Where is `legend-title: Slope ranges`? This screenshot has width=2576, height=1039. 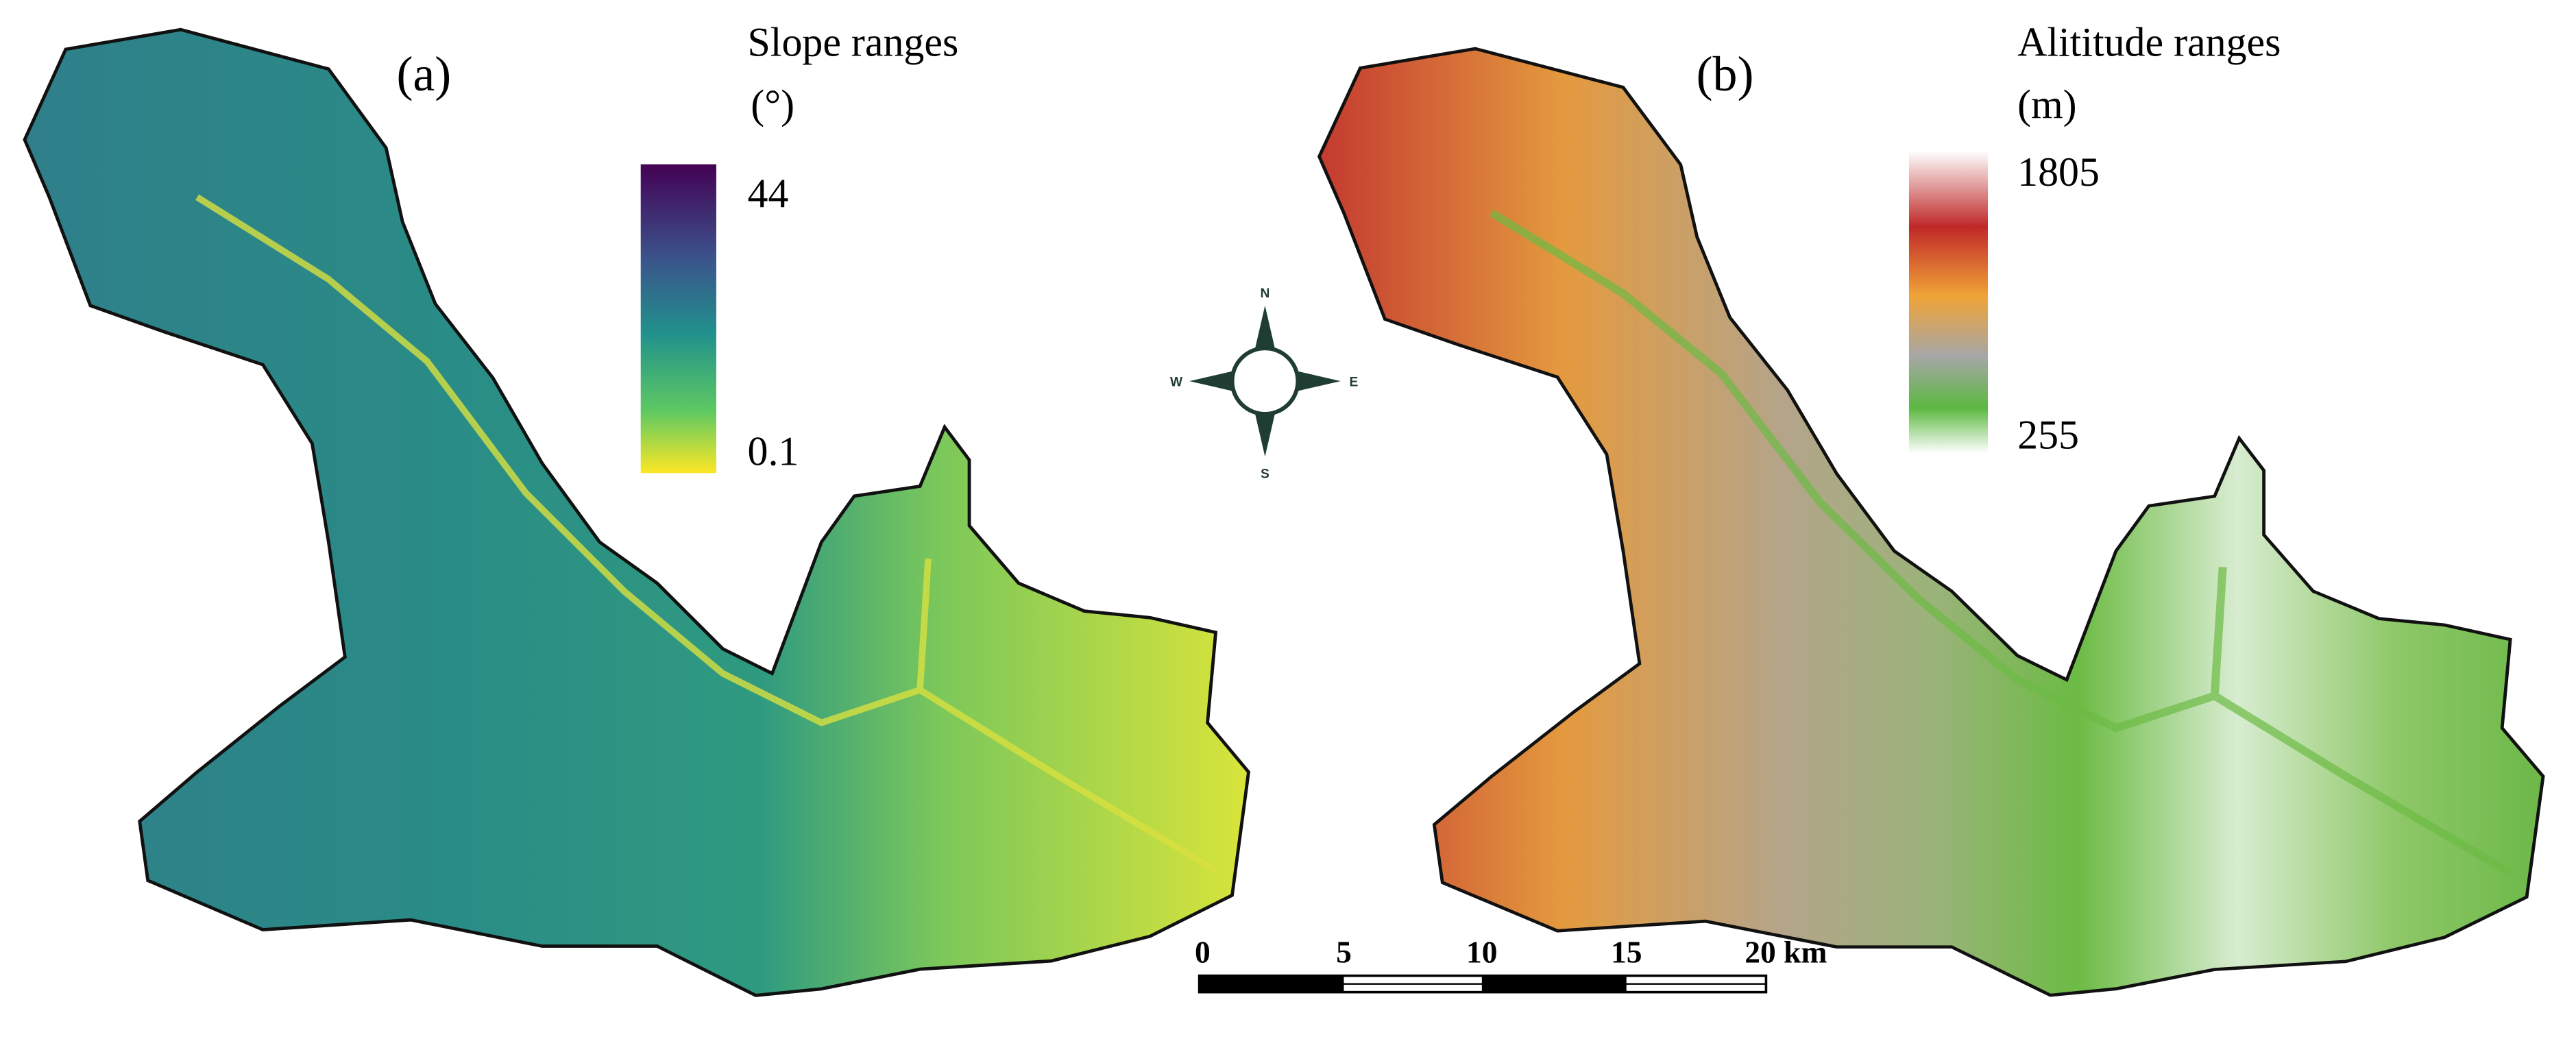 legend-title: Slope ranges is located at coordinates (852, 42).